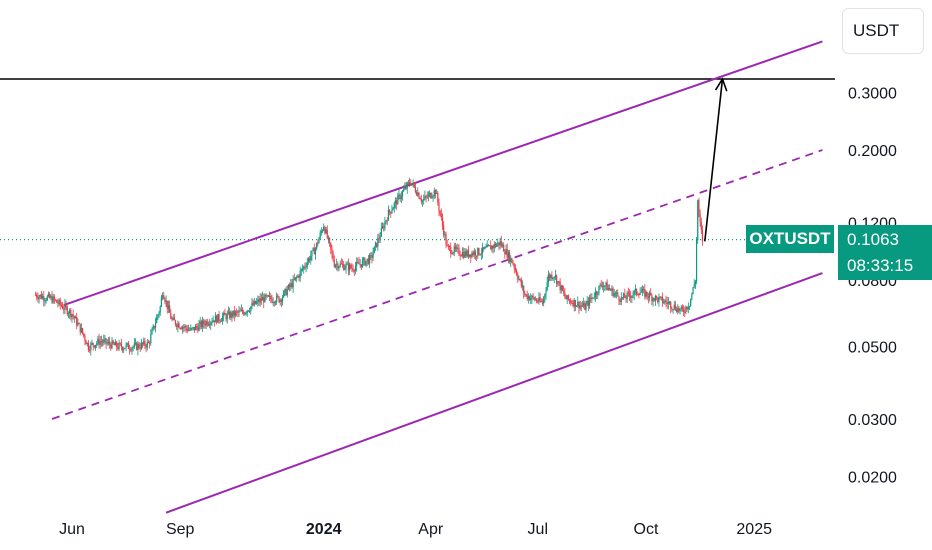  Describe the element at coordinates (872, 420) in the screenshot. I see `y-tick-label: 0.0300` at that location.